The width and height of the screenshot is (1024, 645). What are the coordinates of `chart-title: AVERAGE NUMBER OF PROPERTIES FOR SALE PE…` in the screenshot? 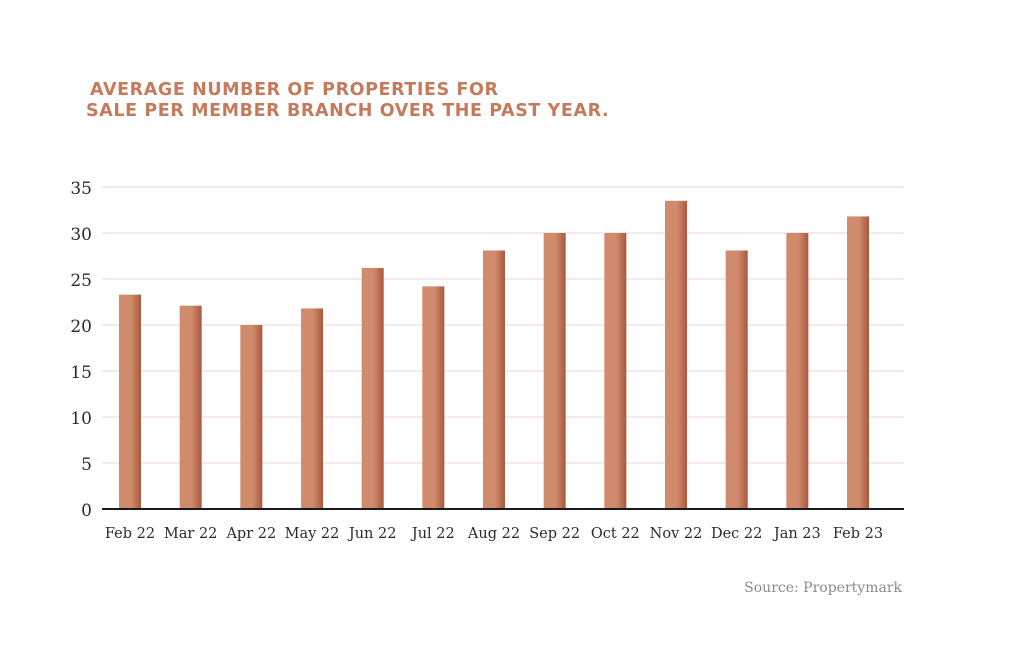 It's located at (347, 101).